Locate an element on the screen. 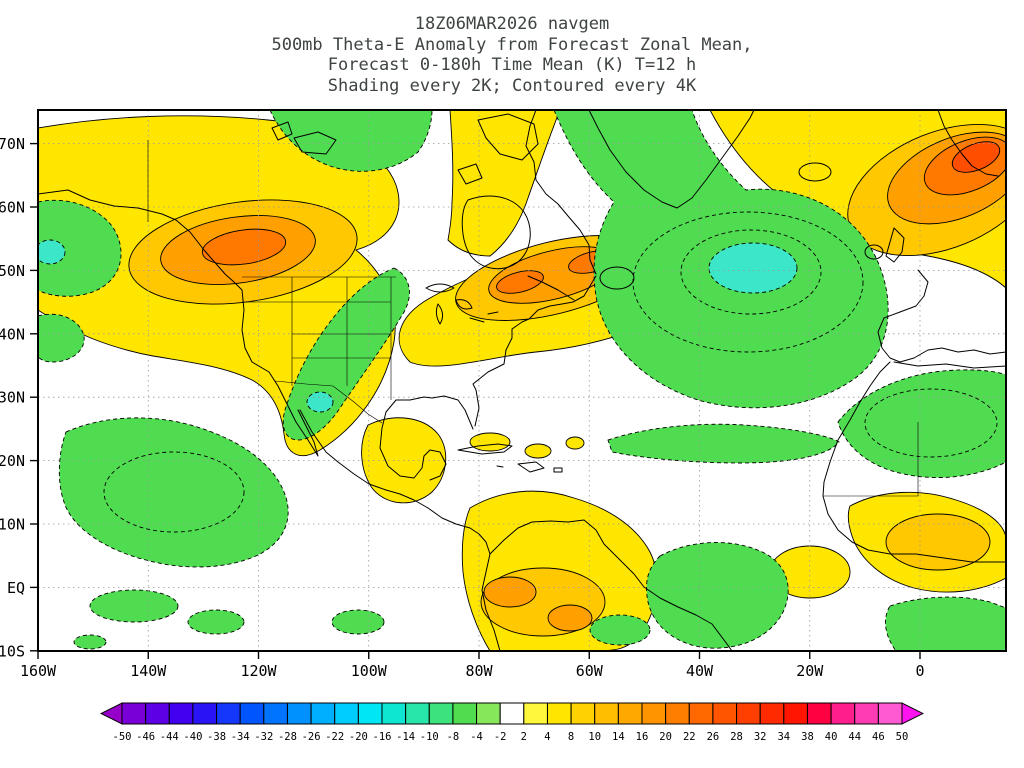  contour-ring-atlantic is located at coordinates (751, 272).